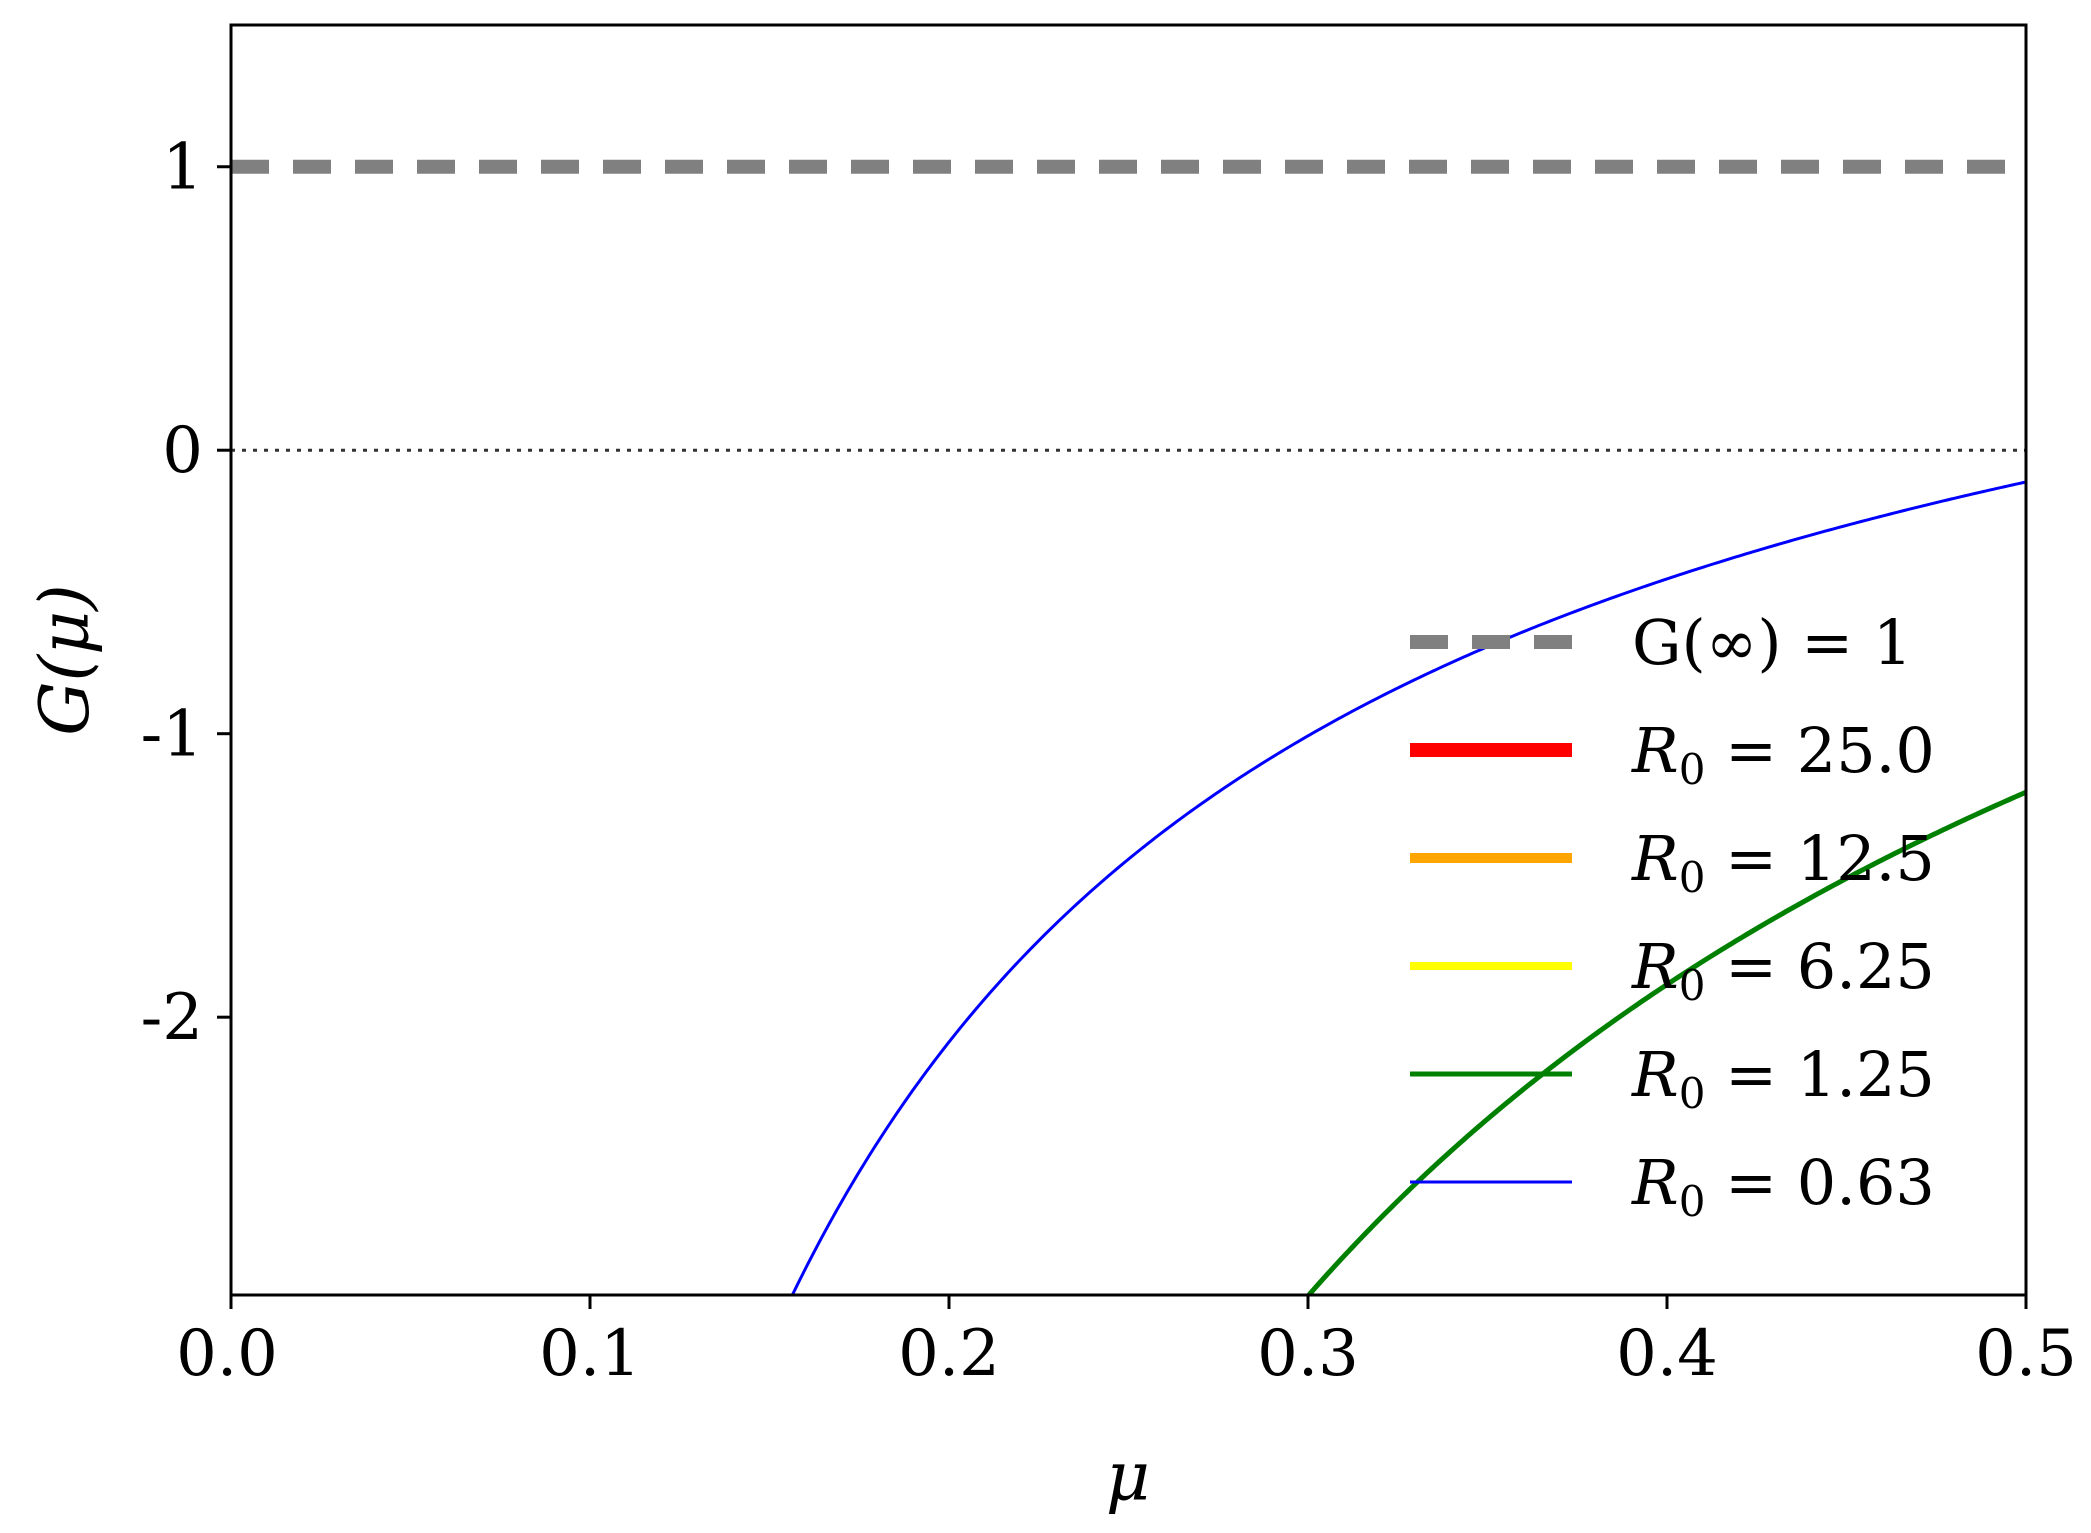  Describe the element at coordinates (65, 660) in the screenshot. I see `y-axis-title: G(μ)` at that location.